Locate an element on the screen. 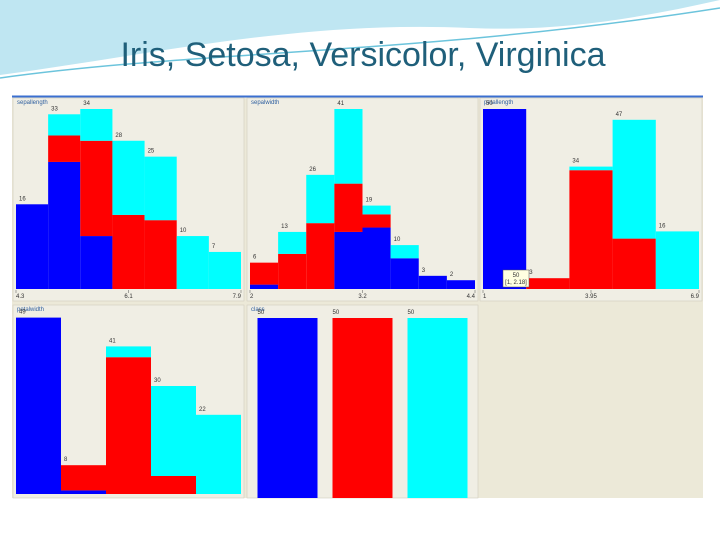  bin-total-label: 28 is located at coordinates (118, 136).